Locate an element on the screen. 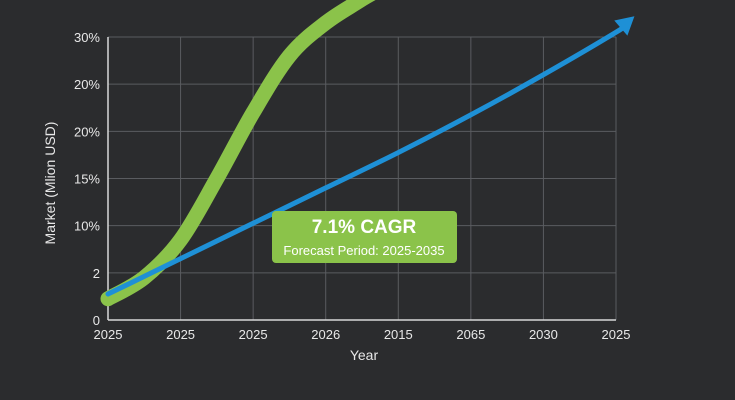 The width and height of the screenshot is (735, 400). cagr-badge-subtitle: Forecast Period: 2025-2035 is located at coordinates (363, 250).